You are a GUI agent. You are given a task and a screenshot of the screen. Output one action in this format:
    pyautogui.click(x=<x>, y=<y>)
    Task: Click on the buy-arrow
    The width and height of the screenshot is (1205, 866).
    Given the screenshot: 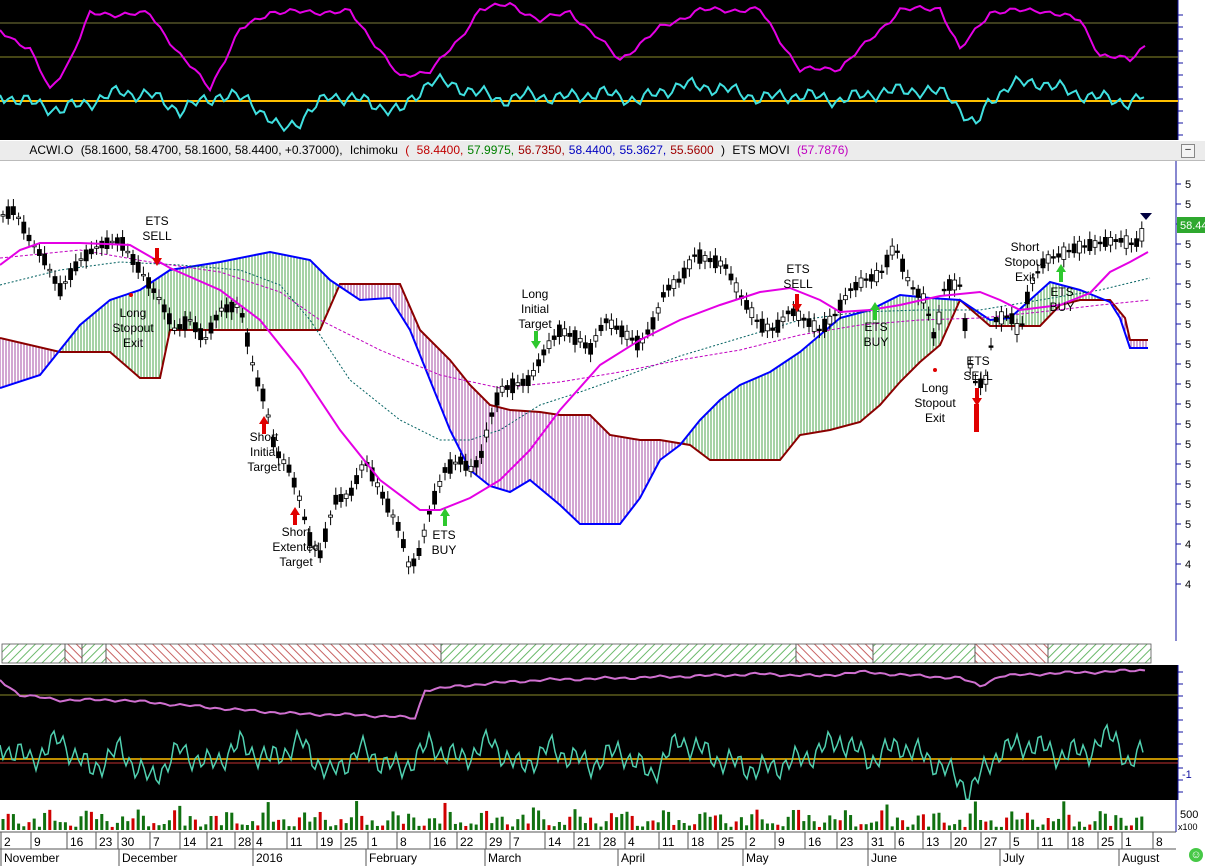 What is the action you would take?
    pyautogui.click(x=1061, y=268)
    